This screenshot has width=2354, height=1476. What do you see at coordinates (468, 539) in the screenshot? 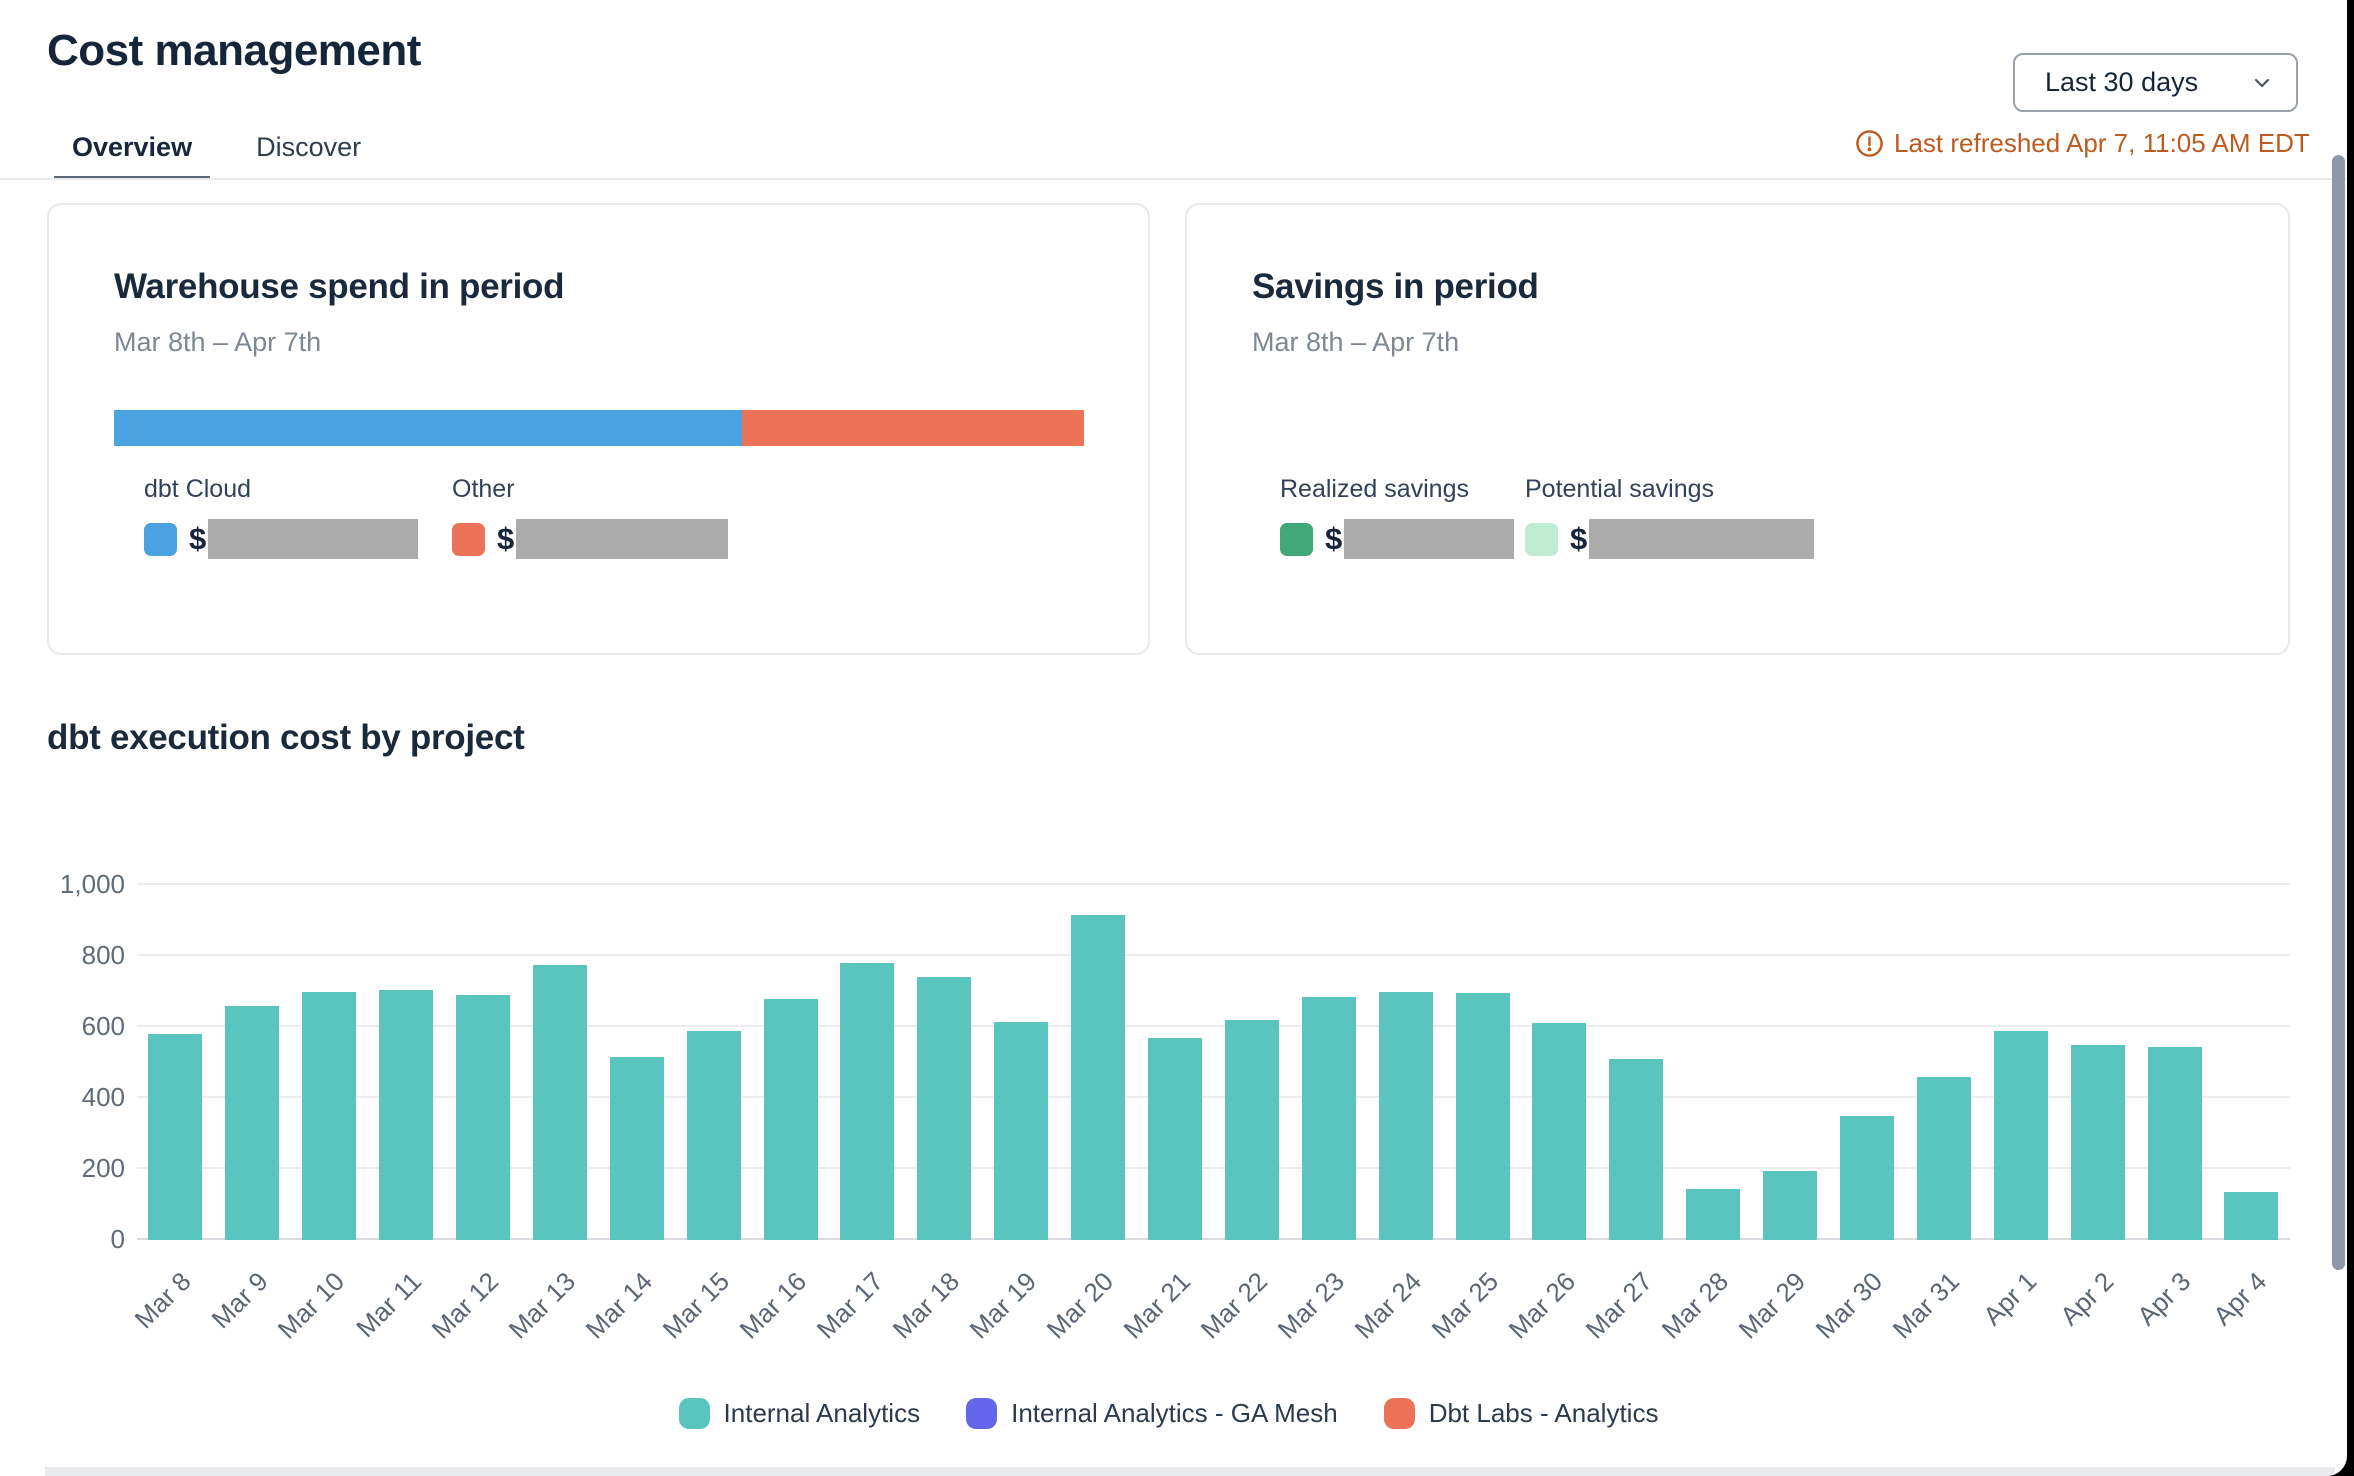
I see `other-swatch` at bounding box center [468, 539].